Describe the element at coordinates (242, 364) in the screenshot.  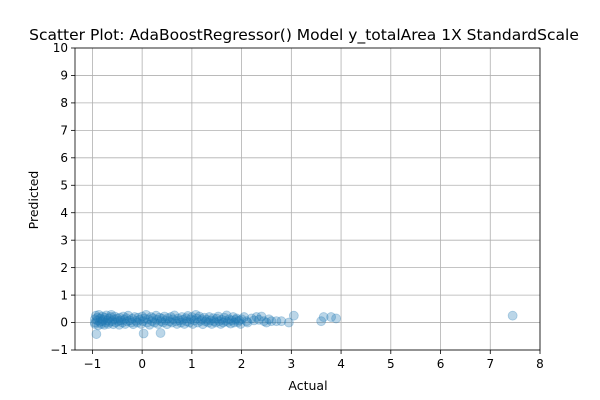
I see `x-tick-label: 2` at that location.